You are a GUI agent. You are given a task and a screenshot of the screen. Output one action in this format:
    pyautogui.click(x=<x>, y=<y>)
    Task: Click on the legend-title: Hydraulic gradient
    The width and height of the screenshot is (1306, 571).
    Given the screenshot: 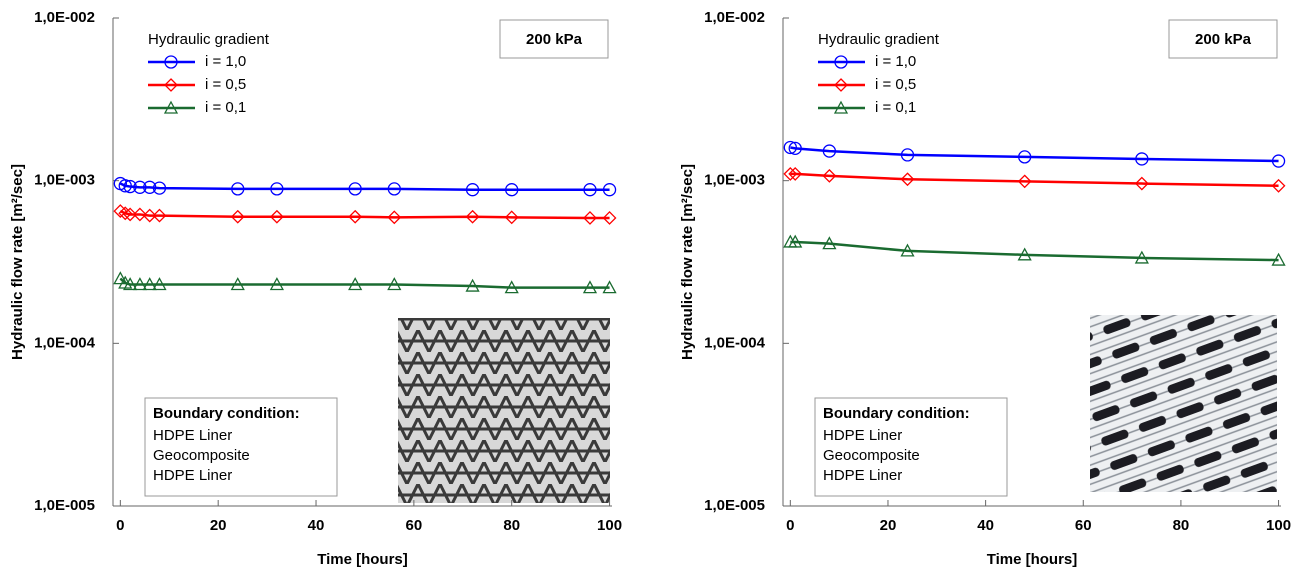 What is the action you would take?
    pyautogui.click(x=209, y=39)
    